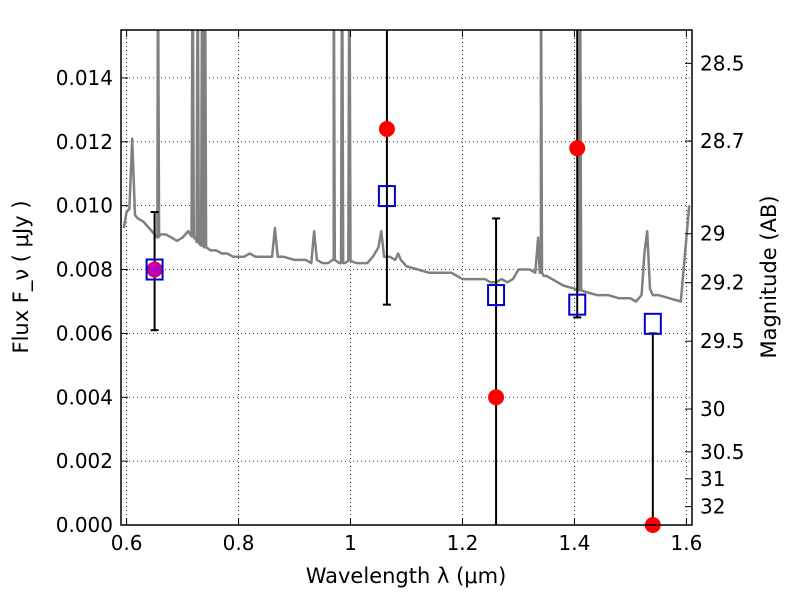  What do you see at coordinates (686, 543) in the screenshot?
I see `x-tick-label: 1.6` at bounding box center [686, 543].